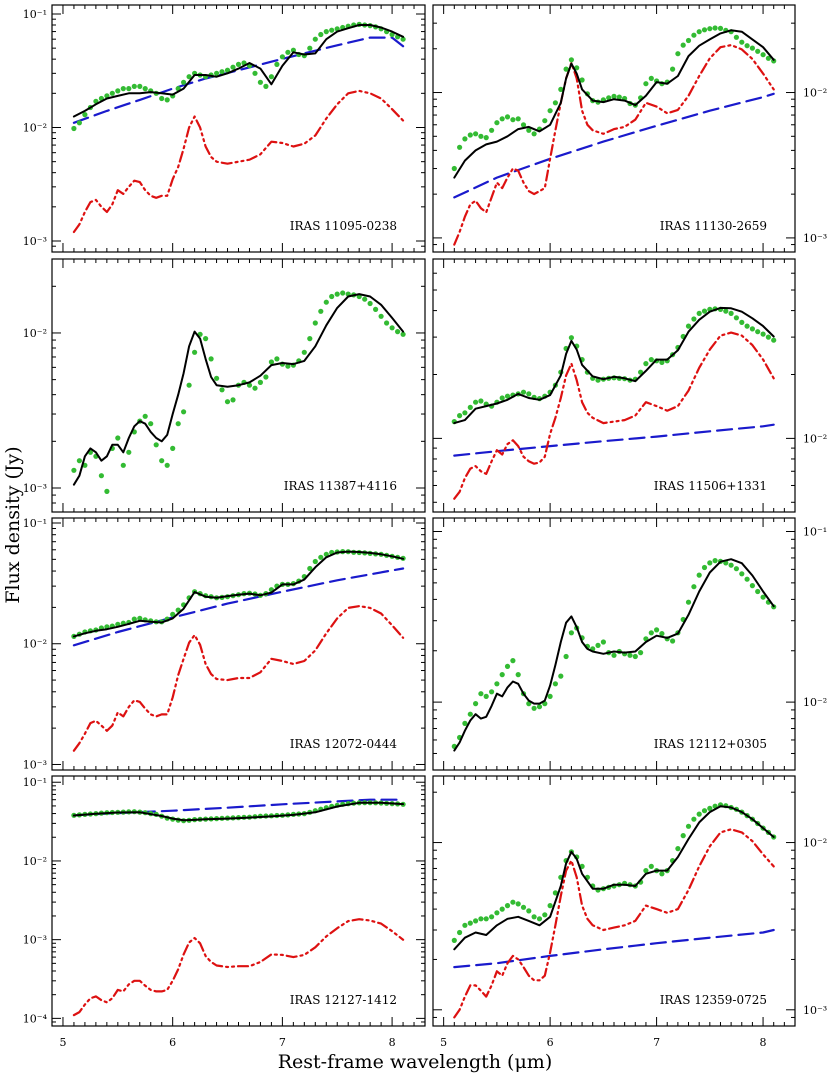 This screenshot has width=830, height=1079. I want to click on y-tick-label: 10⁻¹, so click(35, 14).